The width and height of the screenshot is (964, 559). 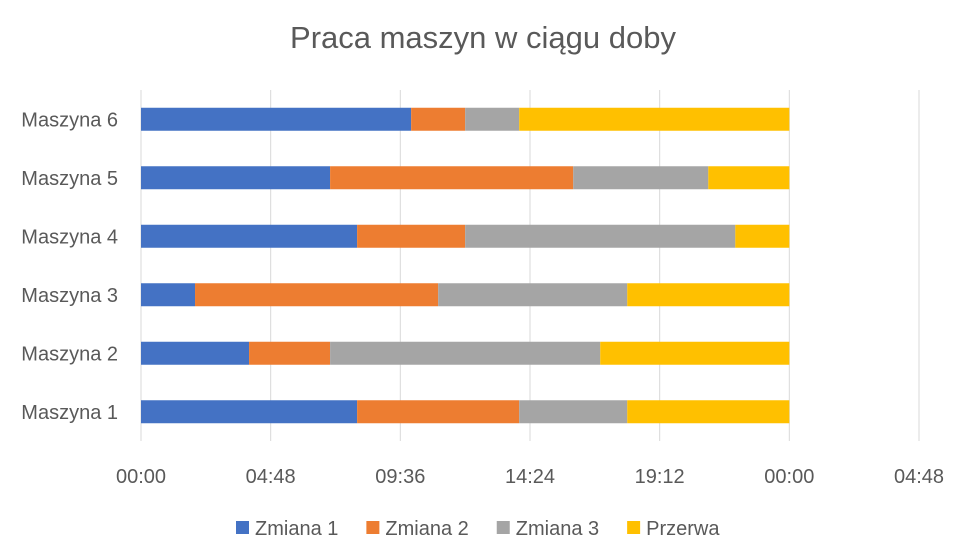 What do you see at coordinates (69, 296) in the screenshot?
I see `category-label-3: Maszyna 3` at bounding box center [69, 296].